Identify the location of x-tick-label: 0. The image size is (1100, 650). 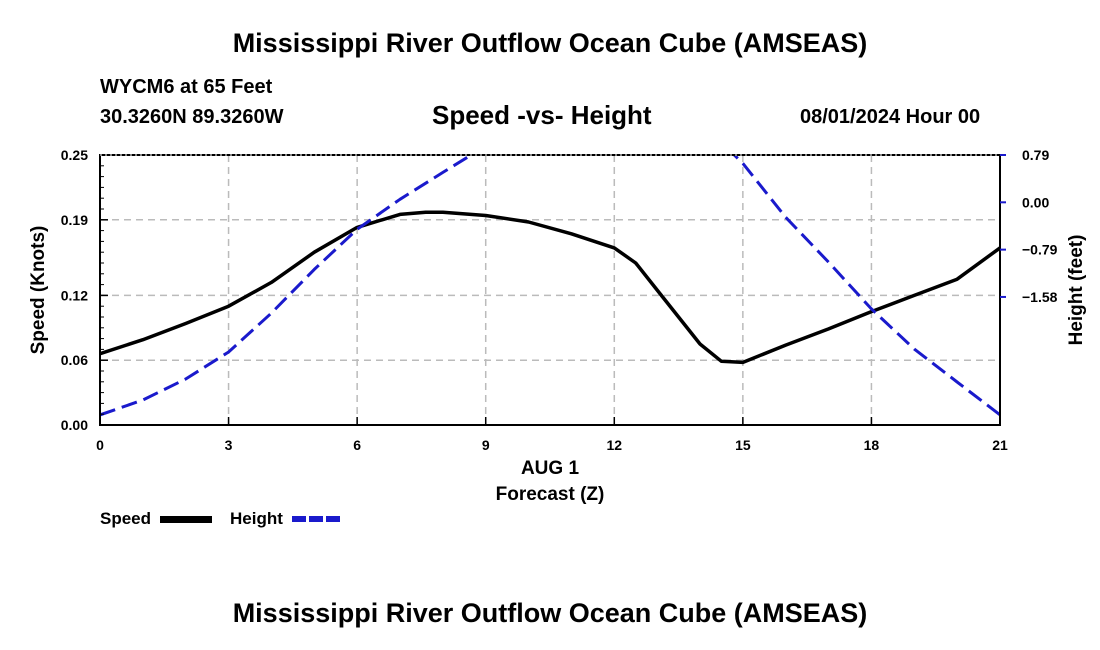
(100, 445).